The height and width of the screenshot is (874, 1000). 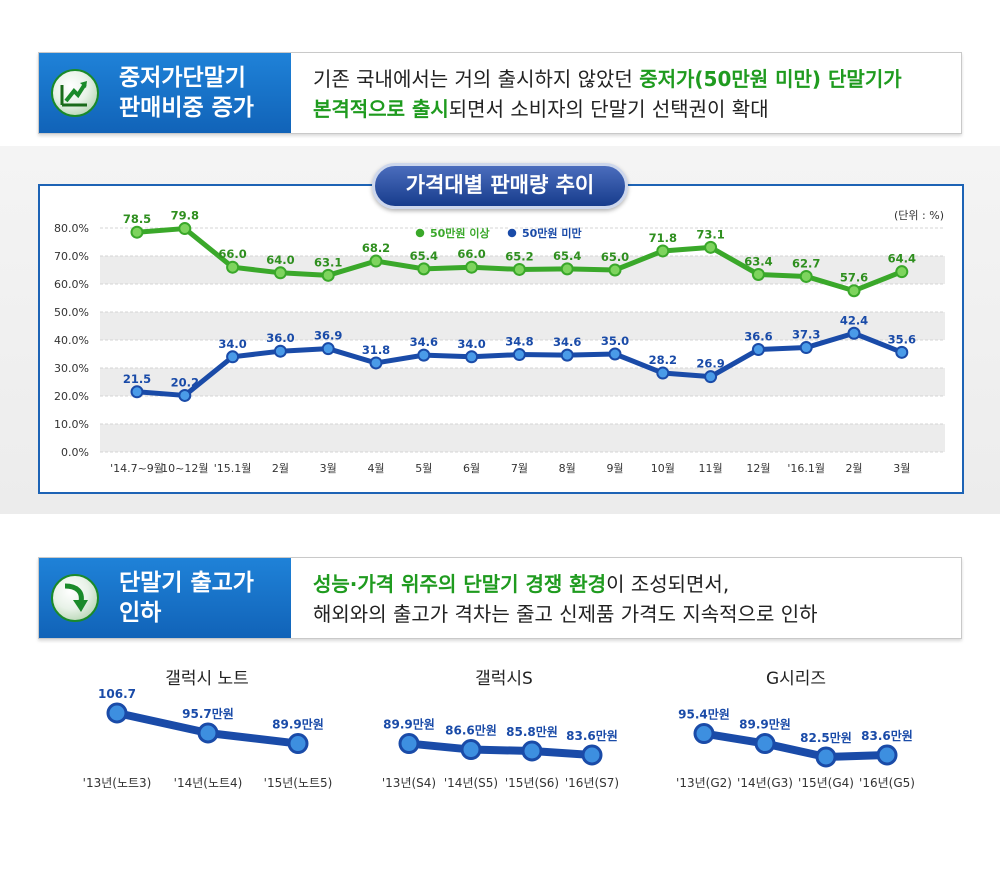 I want to click on mini-x-label: '13년(노트3), so click(x=117, y=783).